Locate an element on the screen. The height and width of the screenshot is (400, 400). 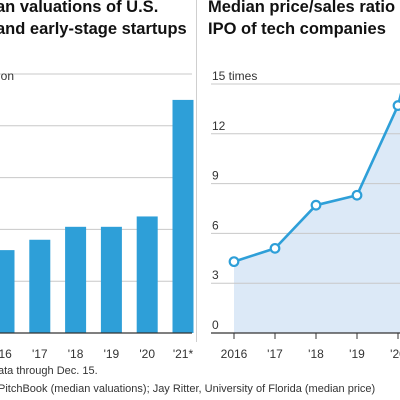
left-axis-unit-label: ion is located at coordinates (7, 76).